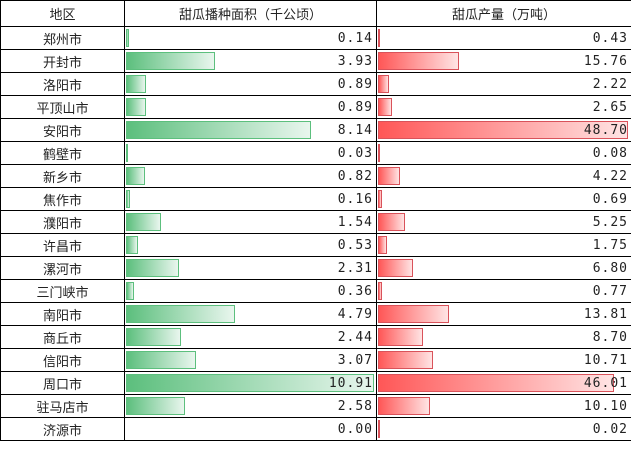 This screenshot has height=457, width=631. I want to click on area-cell: 0.89, so click(250, 84).